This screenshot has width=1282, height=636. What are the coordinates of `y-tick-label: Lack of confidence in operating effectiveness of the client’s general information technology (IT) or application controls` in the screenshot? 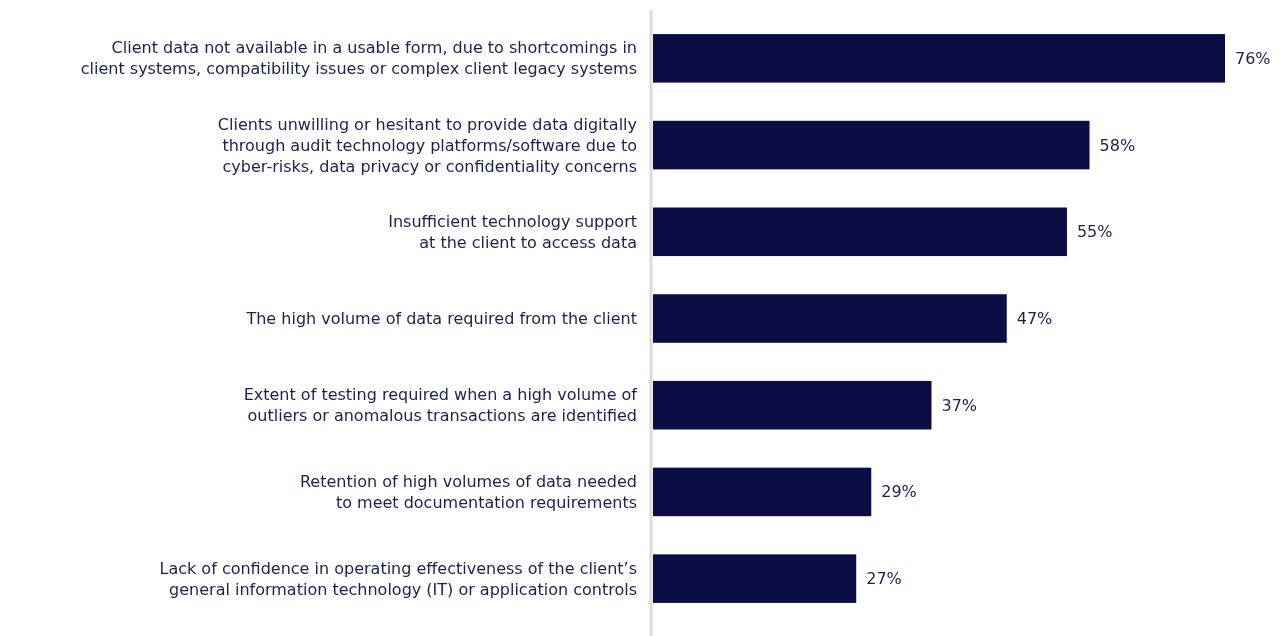 It's located at (398, 578).